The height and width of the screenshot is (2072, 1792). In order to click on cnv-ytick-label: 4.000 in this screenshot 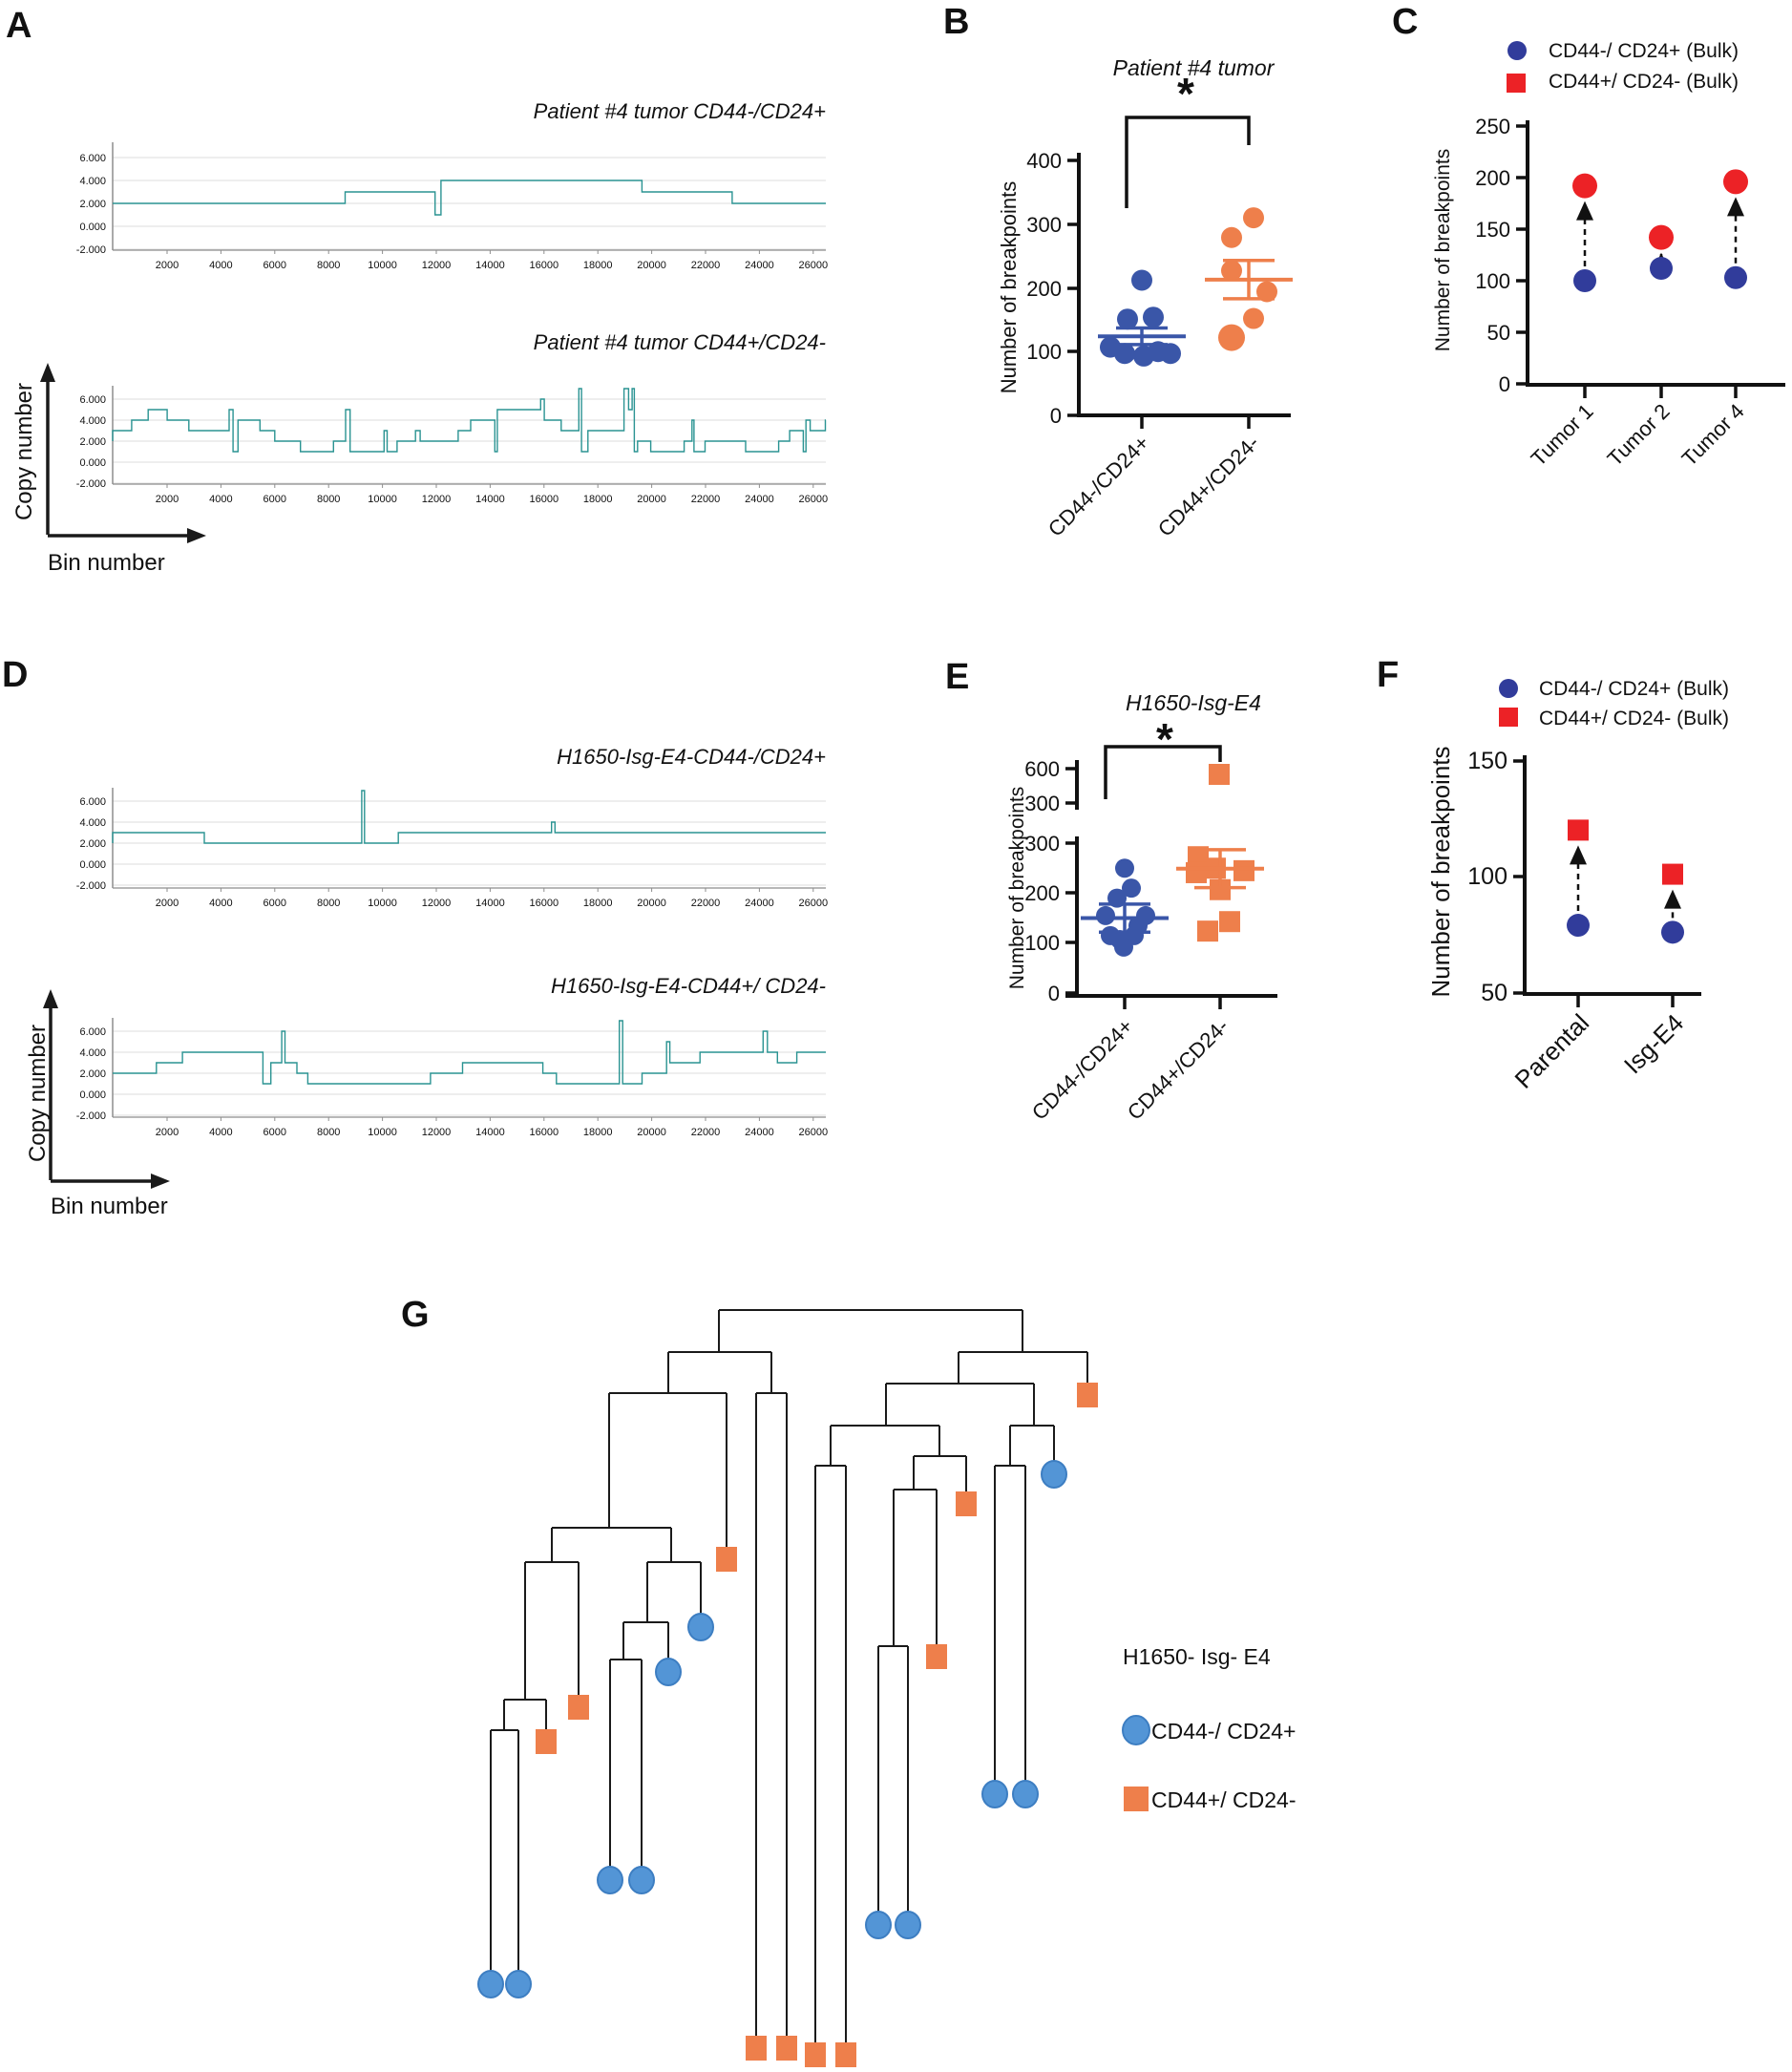, I will do `click(92, 421)`.